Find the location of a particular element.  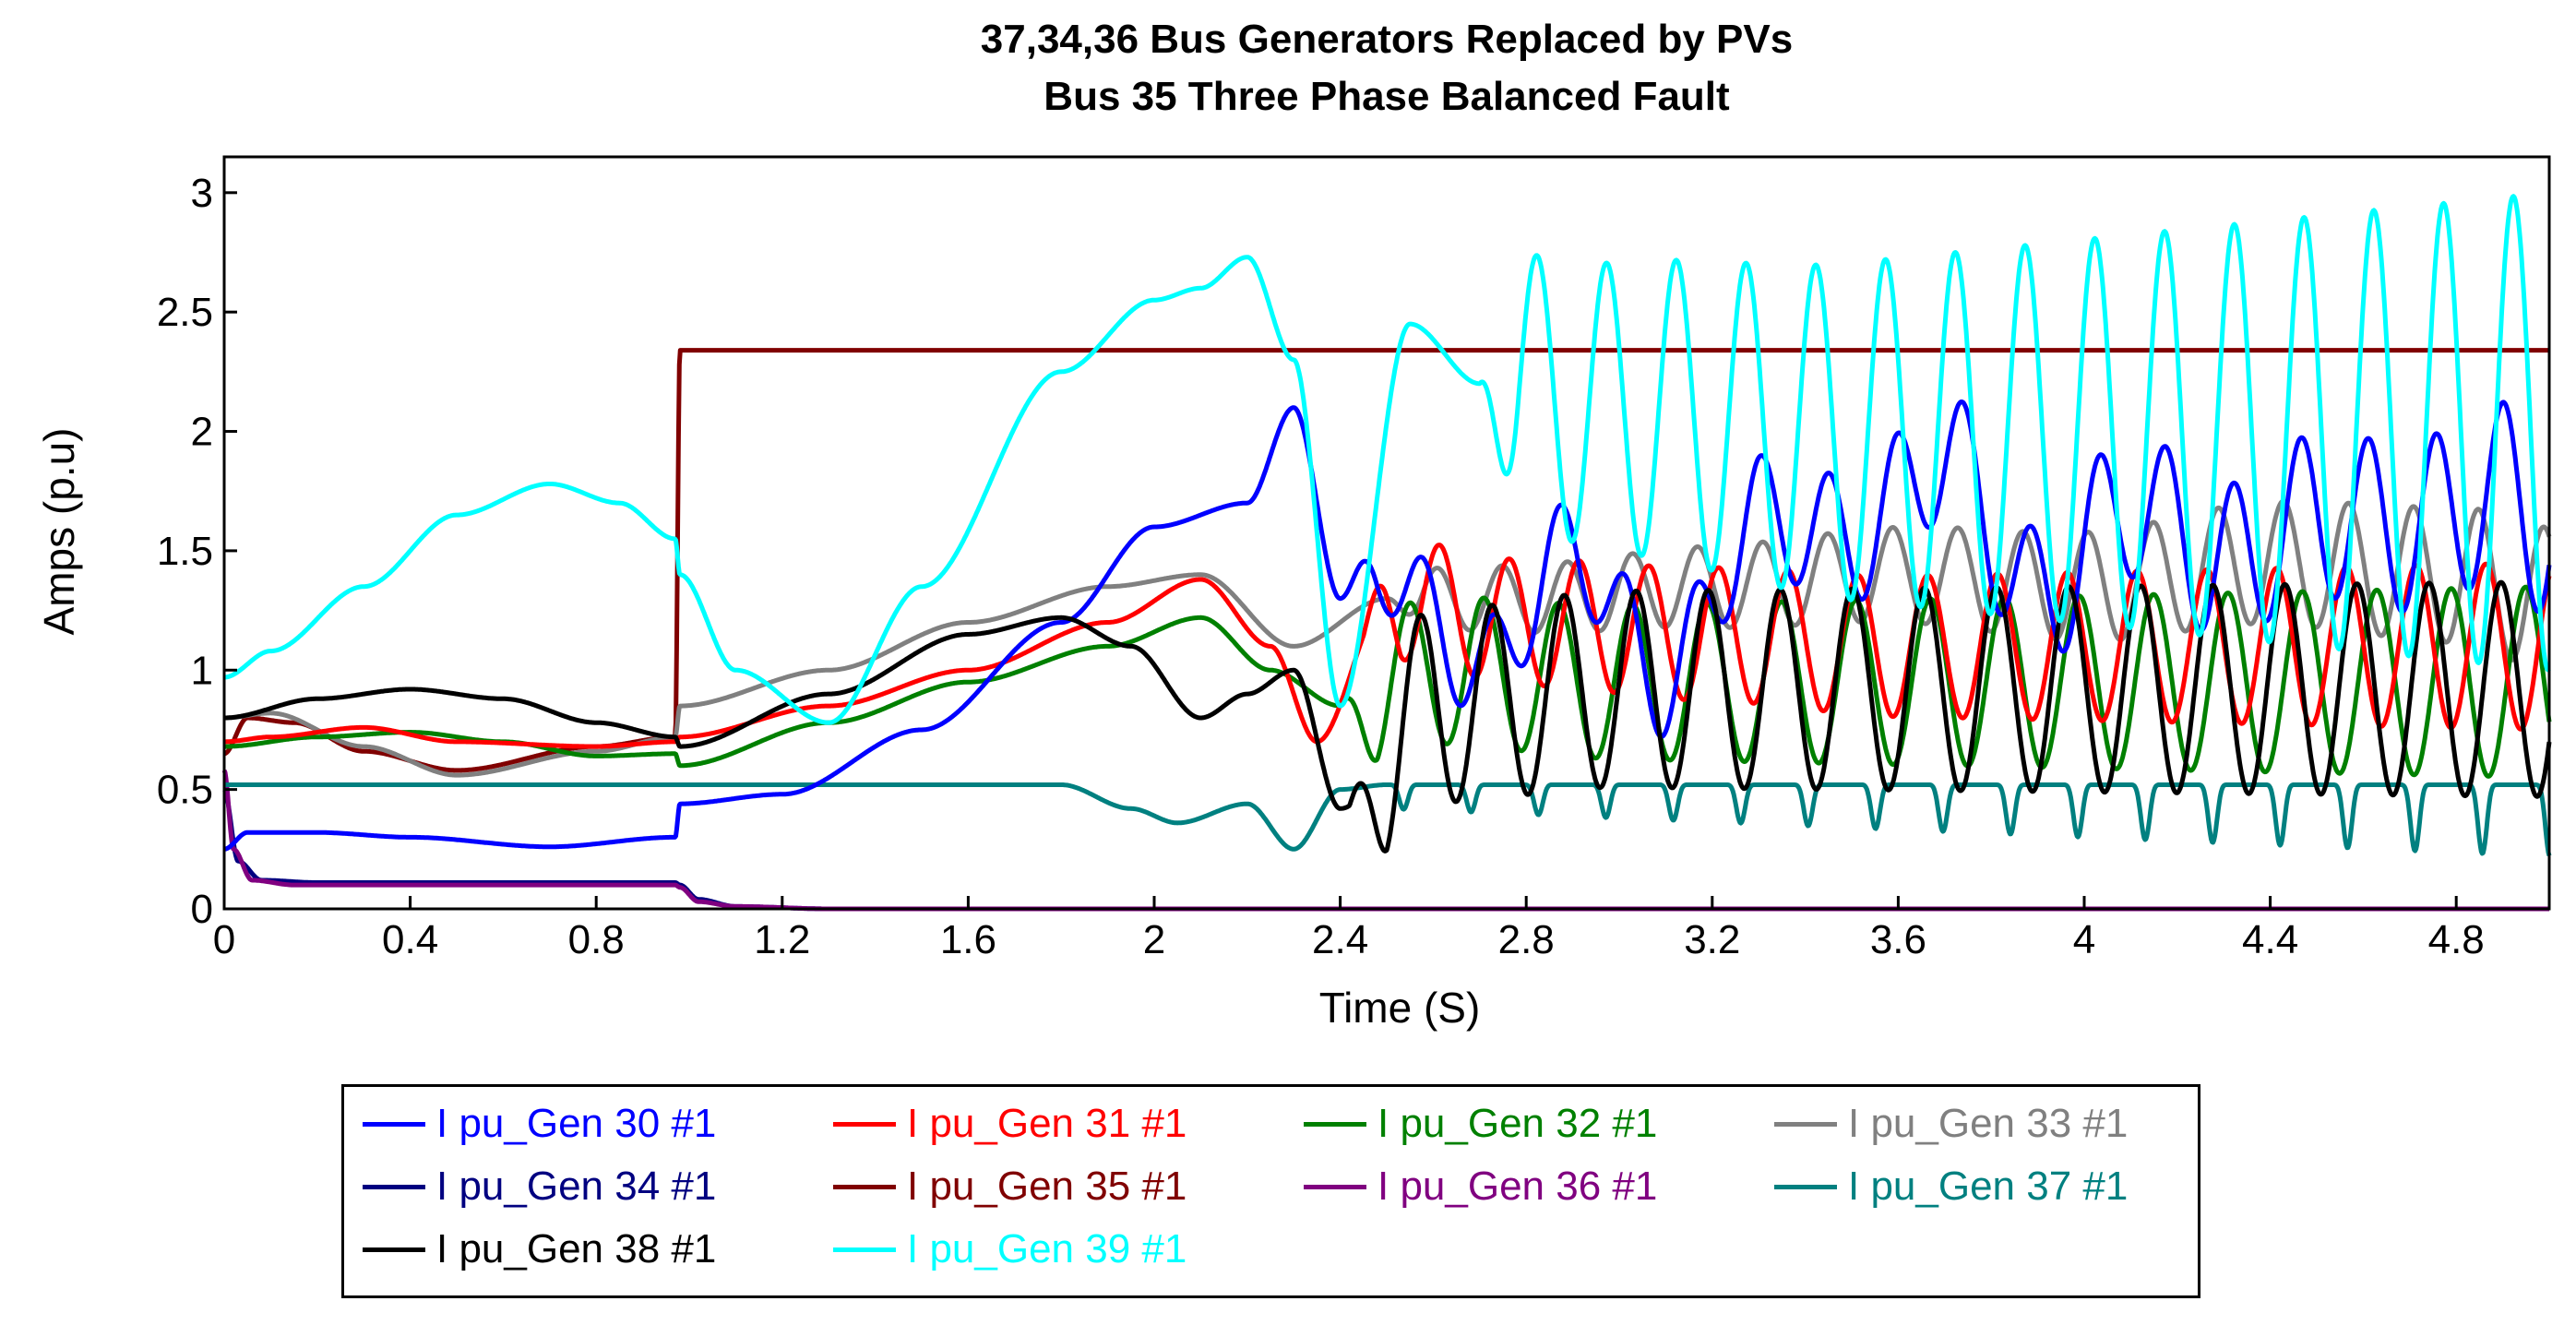

legend-label: I pu_Gen 39 #1 is located at coordinates (1047, 1248).